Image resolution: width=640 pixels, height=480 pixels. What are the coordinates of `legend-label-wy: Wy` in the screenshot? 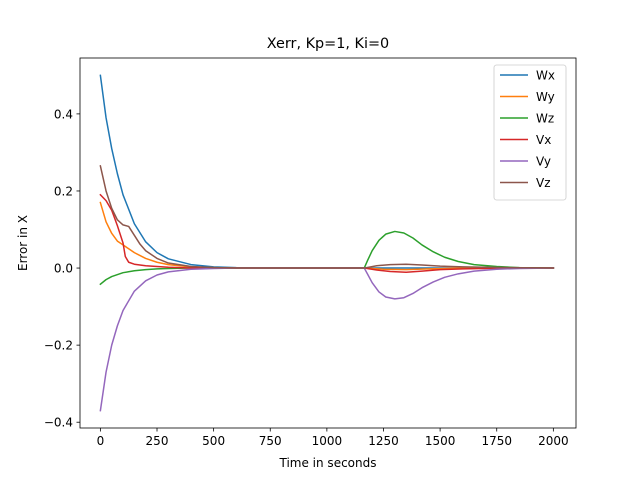 It's located at (545, 97).